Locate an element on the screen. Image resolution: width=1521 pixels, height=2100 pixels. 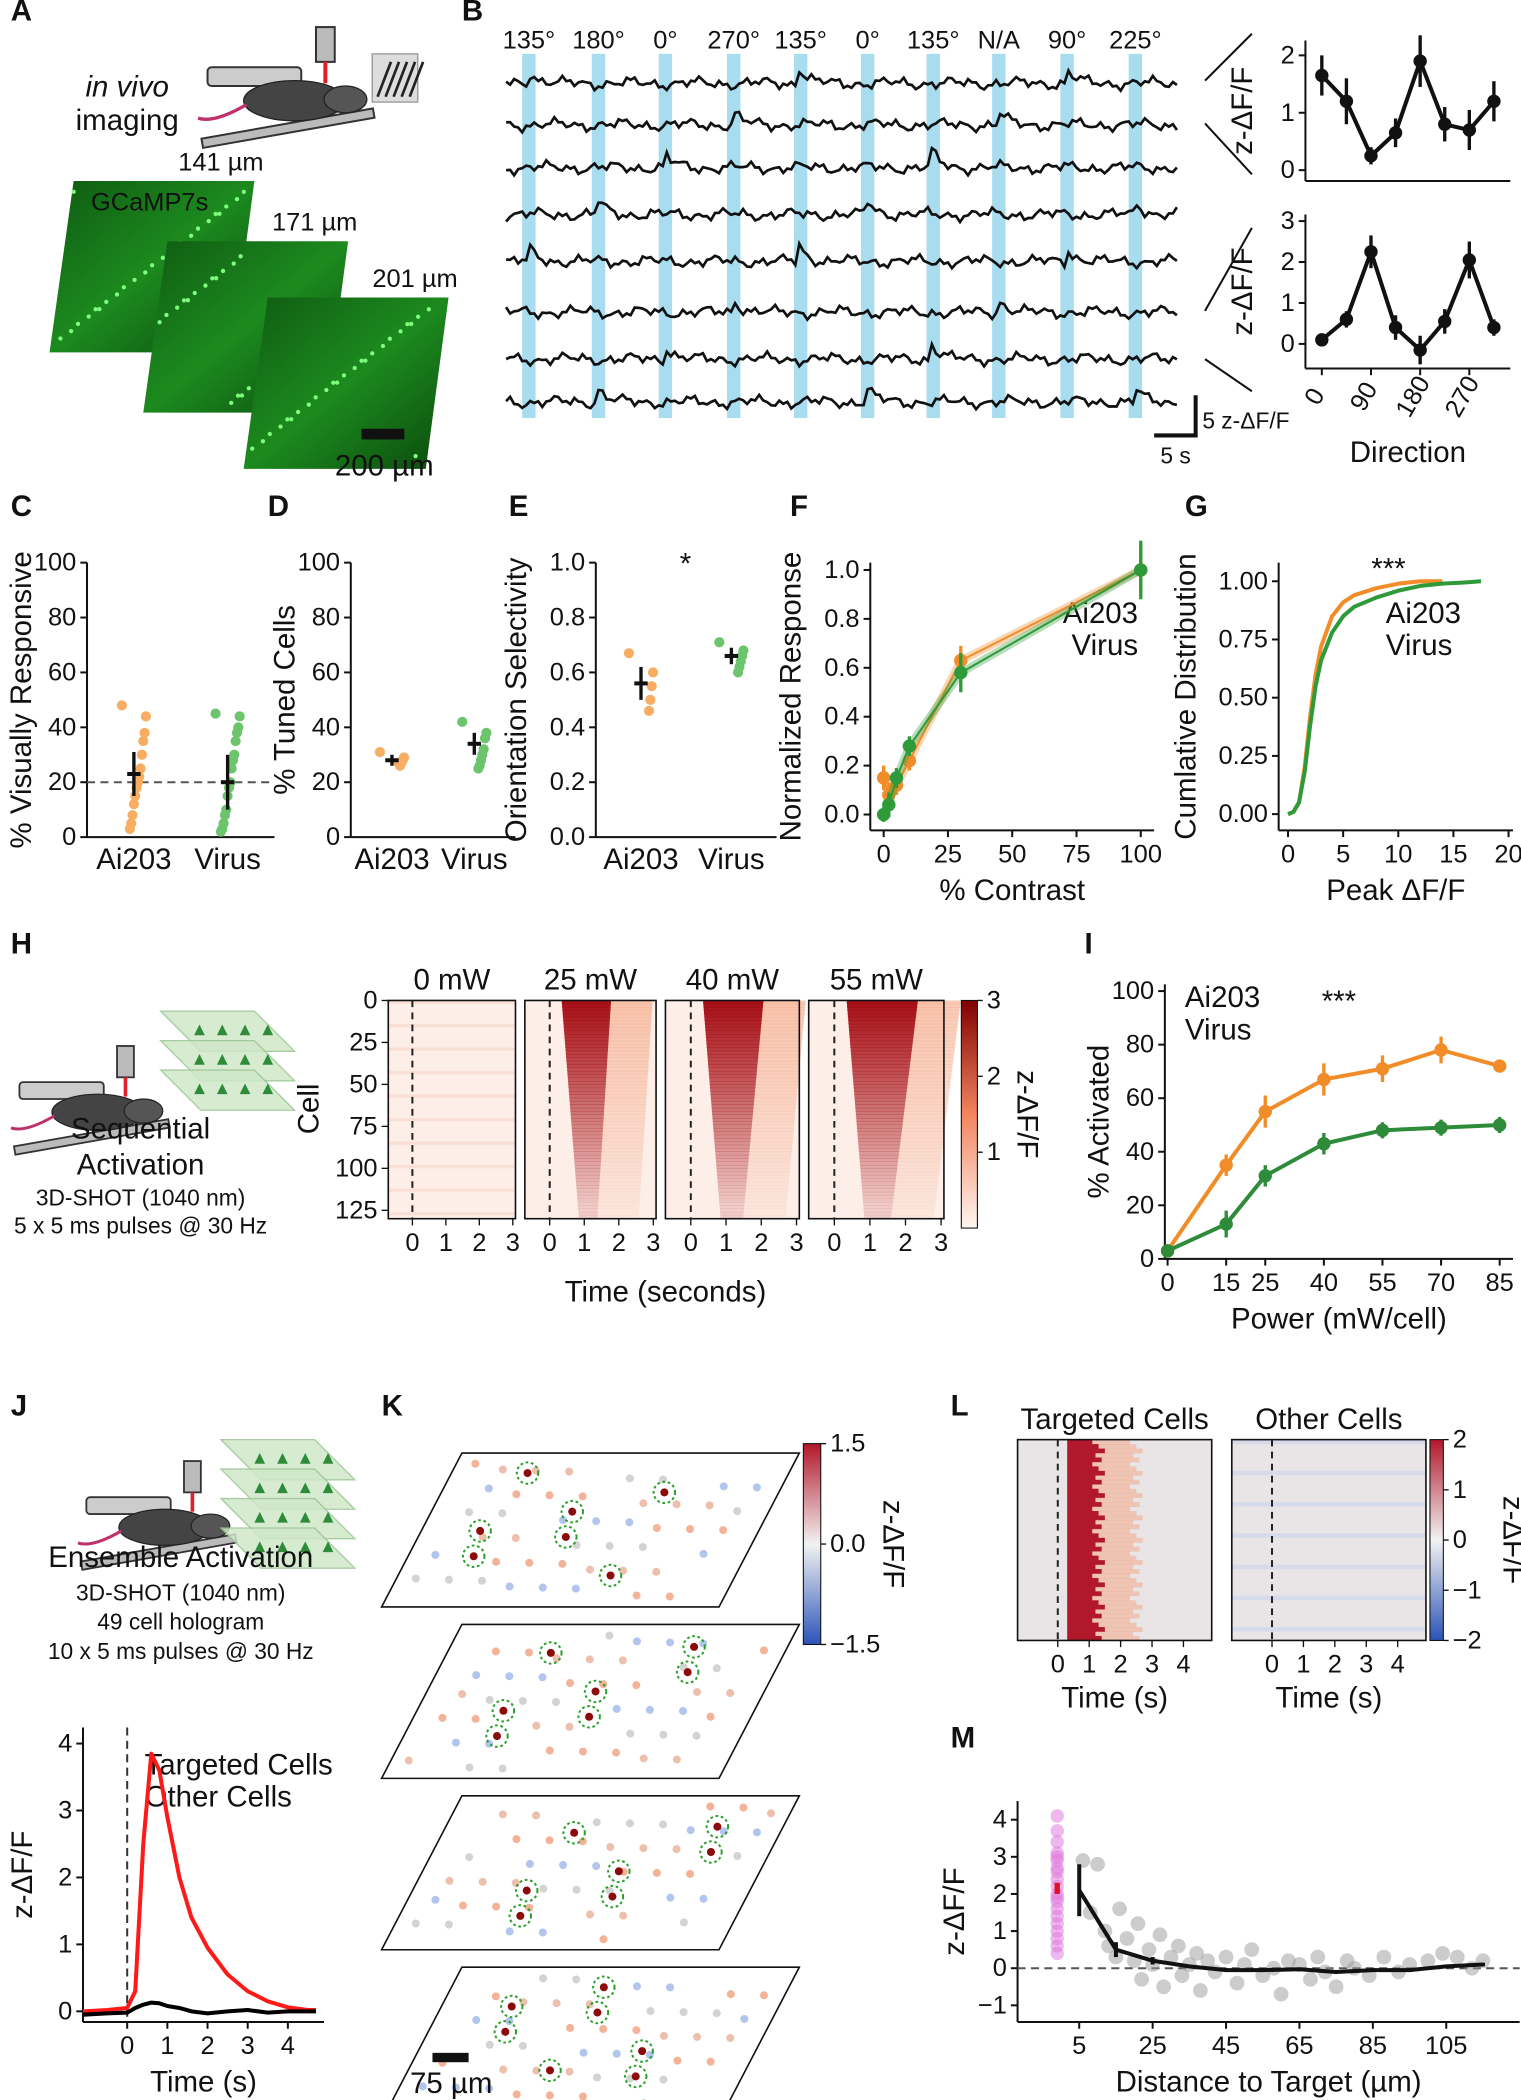
colorbar-tick-label: 1 is located at coordinates (1460, 1490).